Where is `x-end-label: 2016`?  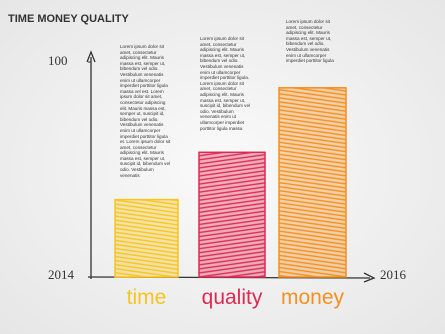
x-end-label: 2016 is located at coordinates (393, 274).